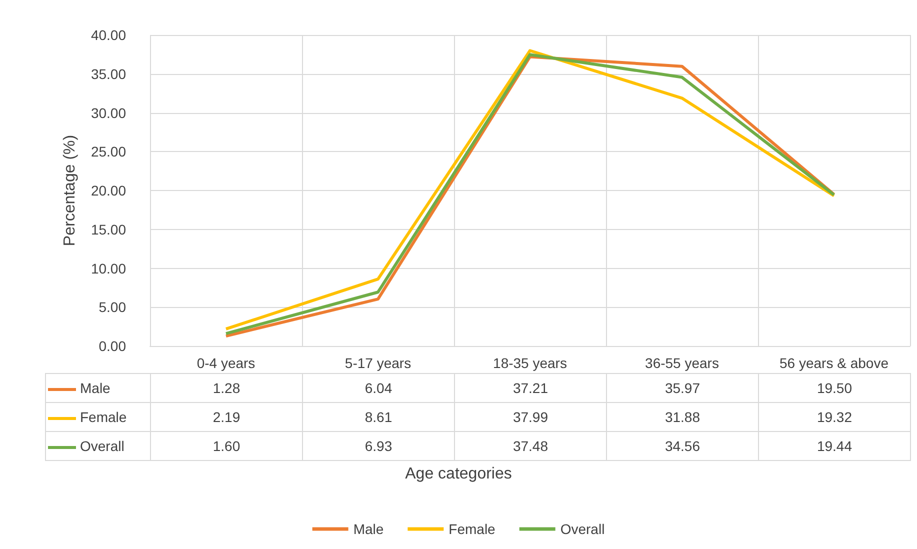 The height and width of the screenshot is (549, 917). What do you see at coordinates (98, 446) in the screenshot?
I see `legend-label: Overall` at bounding box center [98, 446].